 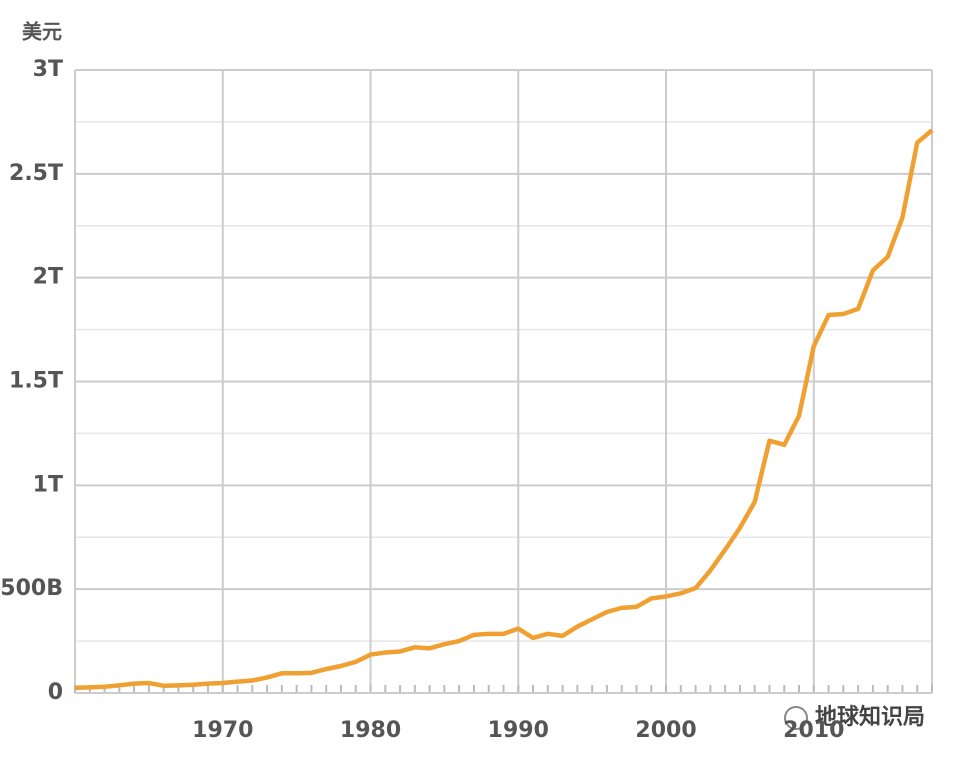 I want to click on watermark-text: 地球知识局, so click(x=870, y=717).